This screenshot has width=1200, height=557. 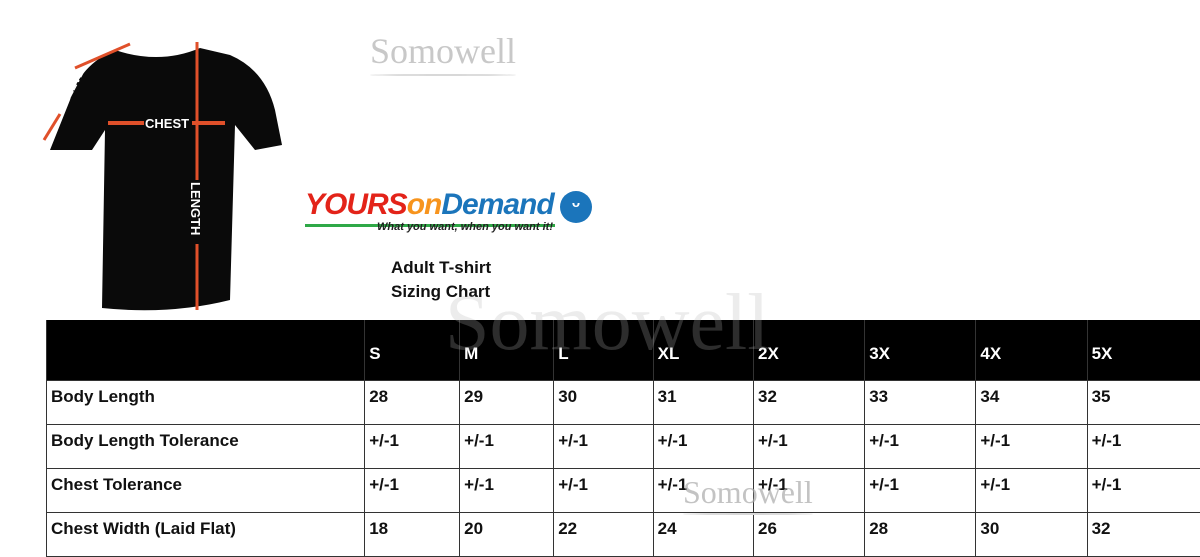 I want to click on tshirt-measurement-diagram: SLEEVE CHEST LENGTH, so click(x=160, y=175).